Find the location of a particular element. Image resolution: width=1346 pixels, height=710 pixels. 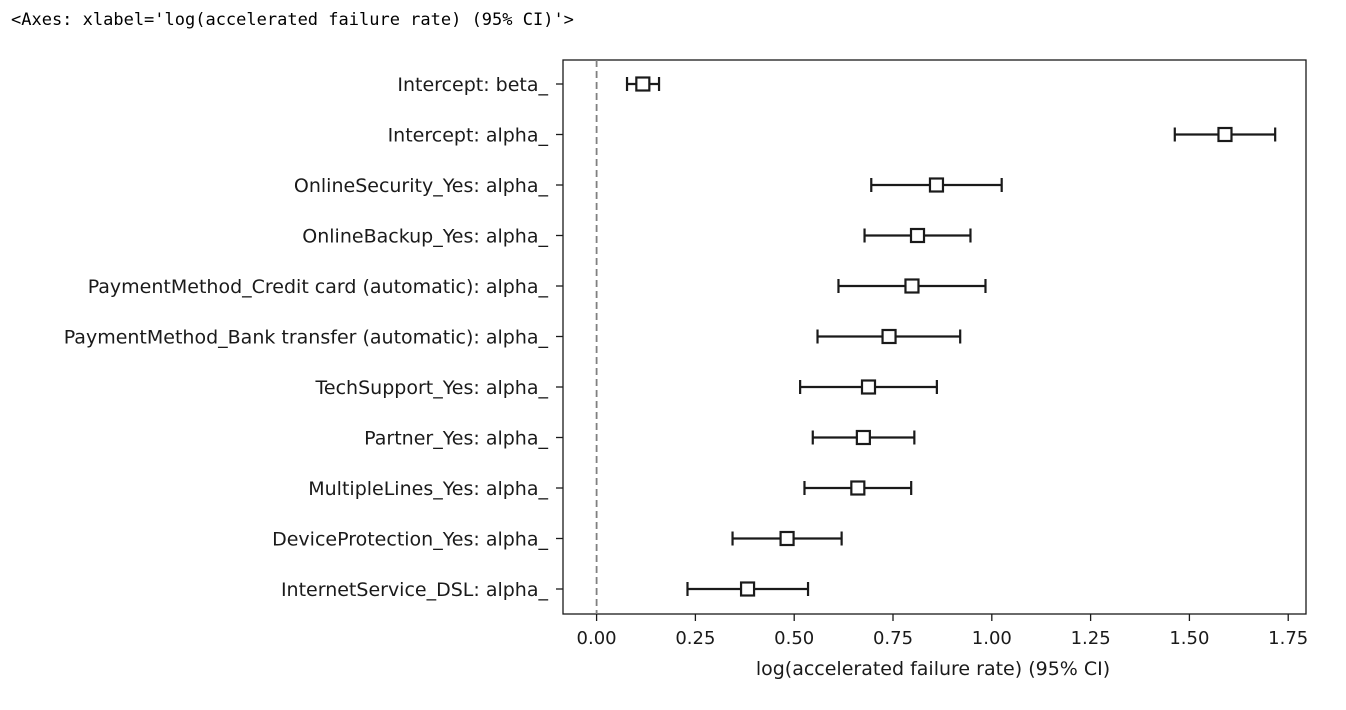

x-tick-label: 1.25 is located at coordinates (1091, 638).